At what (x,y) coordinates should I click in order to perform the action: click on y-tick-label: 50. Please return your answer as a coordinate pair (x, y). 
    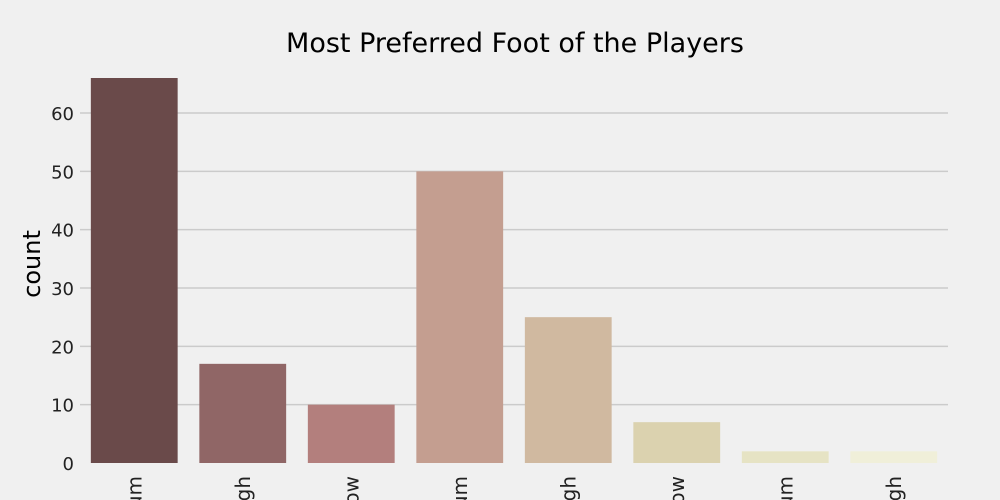
    Looking at the image, I should click on (62, 172).